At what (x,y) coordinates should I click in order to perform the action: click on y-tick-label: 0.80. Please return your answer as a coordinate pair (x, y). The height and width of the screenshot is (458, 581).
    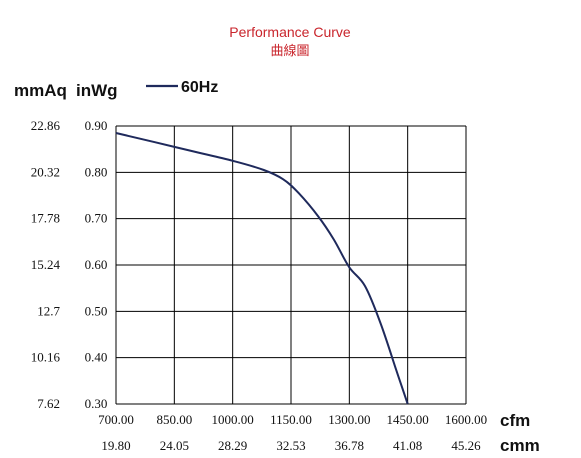
    Looking at the image, I should click on (96, 171).